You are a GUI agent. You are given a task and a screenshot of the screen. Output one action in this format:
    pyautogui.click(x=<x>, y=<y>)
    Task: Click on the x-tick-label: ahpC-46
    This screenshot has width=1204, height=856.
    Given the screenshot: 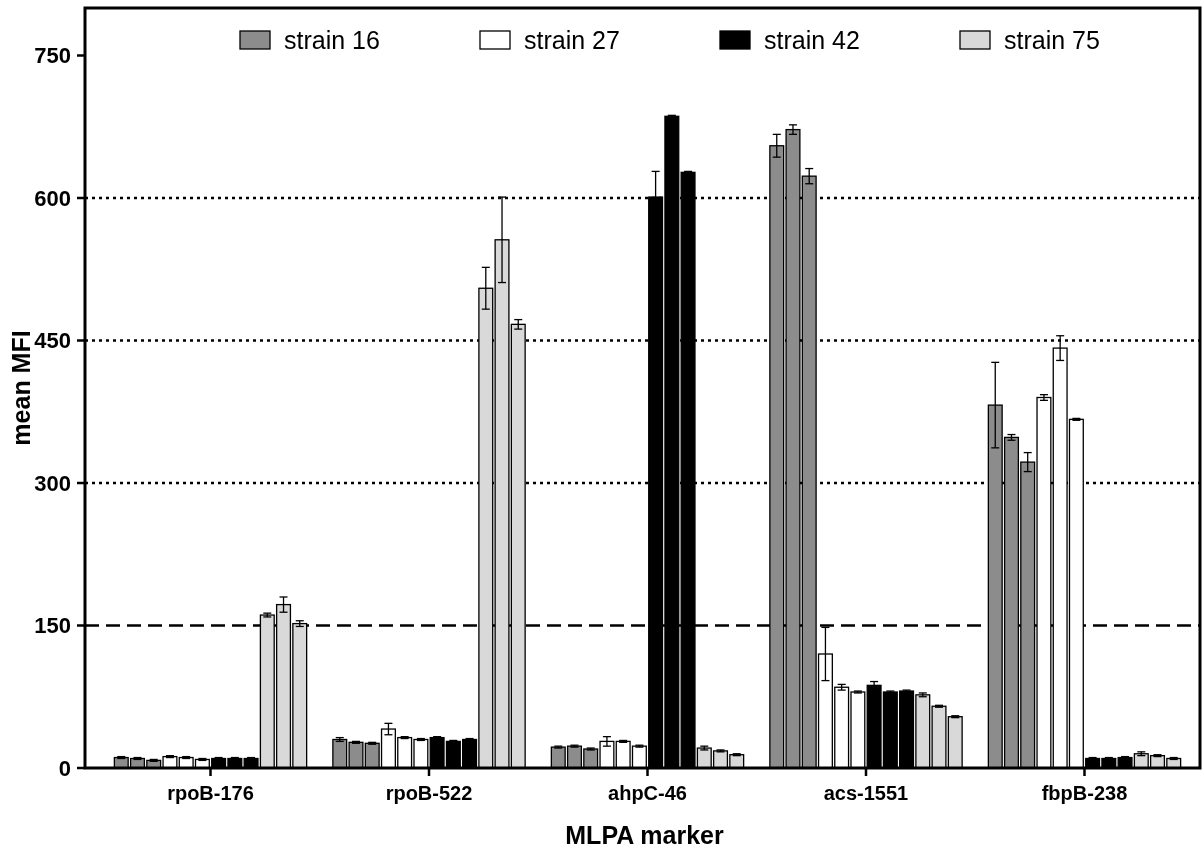 What is the action you would take?
    pyautogui.click(x=647, y=793)
    